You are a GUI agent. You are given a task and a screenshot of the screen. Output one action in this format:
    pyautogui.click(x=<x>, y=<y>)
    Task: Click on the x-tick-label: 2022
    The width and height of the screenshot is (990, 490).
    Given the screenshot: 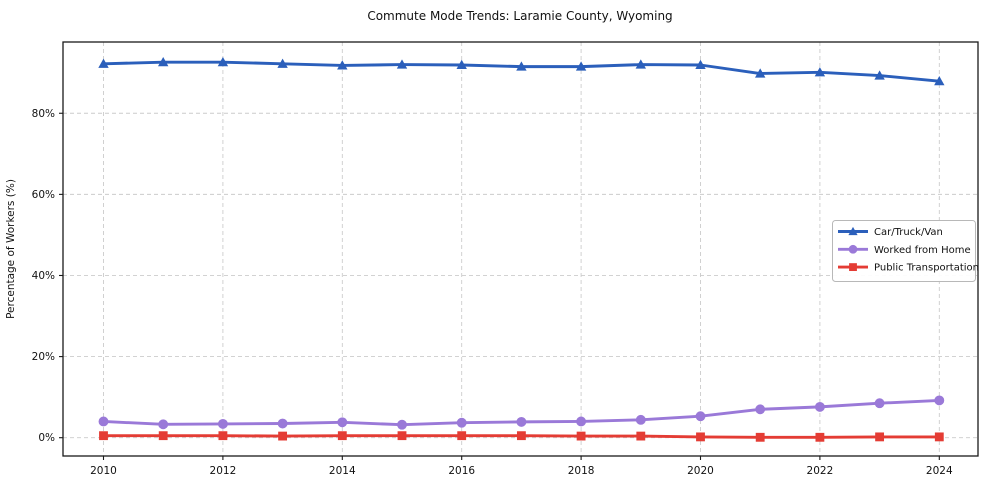 What is the action you would take?
    pyautogui.click(x=820, y=471)
    